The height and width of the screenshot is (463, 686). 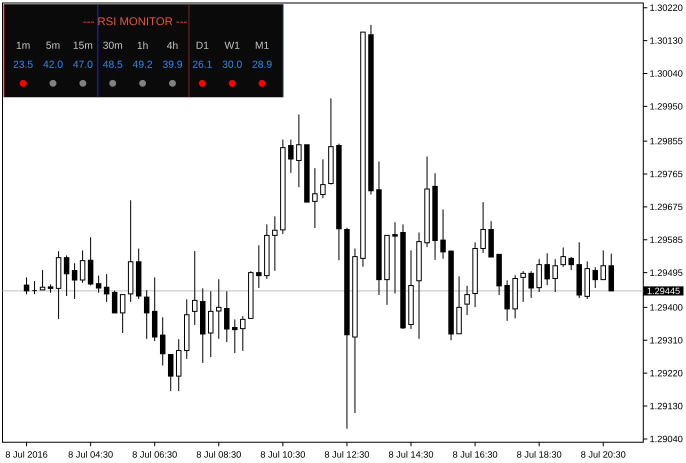 What do you see at coordinates (411, 454) in the screenshot?
I see `x-tick-label: 8 Jul 14:30` at bounding box center [411, 454].